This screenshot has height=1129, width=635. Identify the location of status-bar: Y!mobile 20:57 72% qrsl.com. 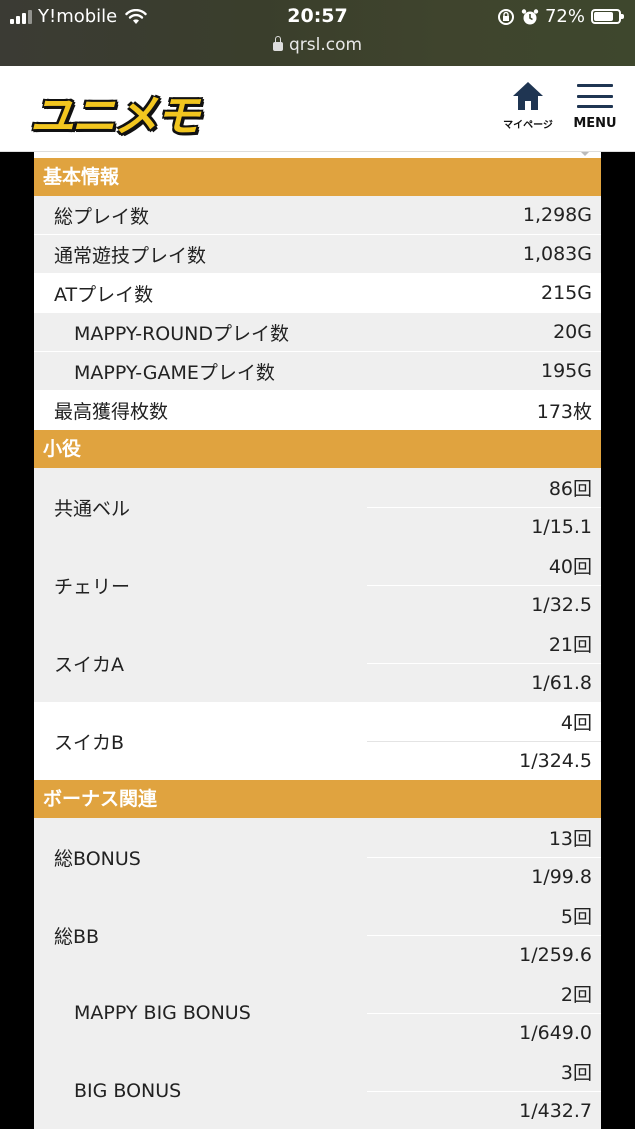
(317, 33).